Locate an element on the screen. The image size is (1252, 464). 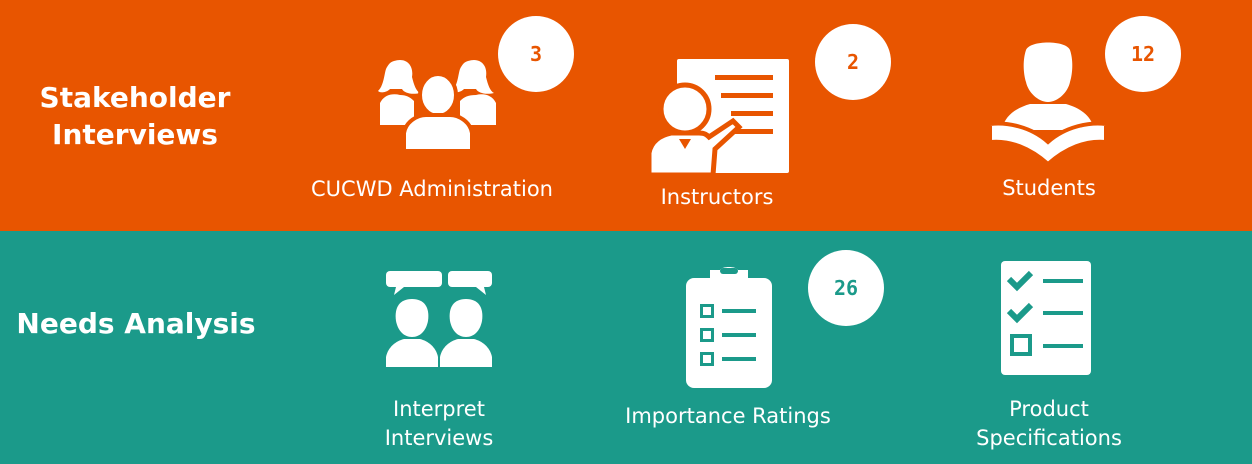
reader-icon is located at coordinates (1048, 104).